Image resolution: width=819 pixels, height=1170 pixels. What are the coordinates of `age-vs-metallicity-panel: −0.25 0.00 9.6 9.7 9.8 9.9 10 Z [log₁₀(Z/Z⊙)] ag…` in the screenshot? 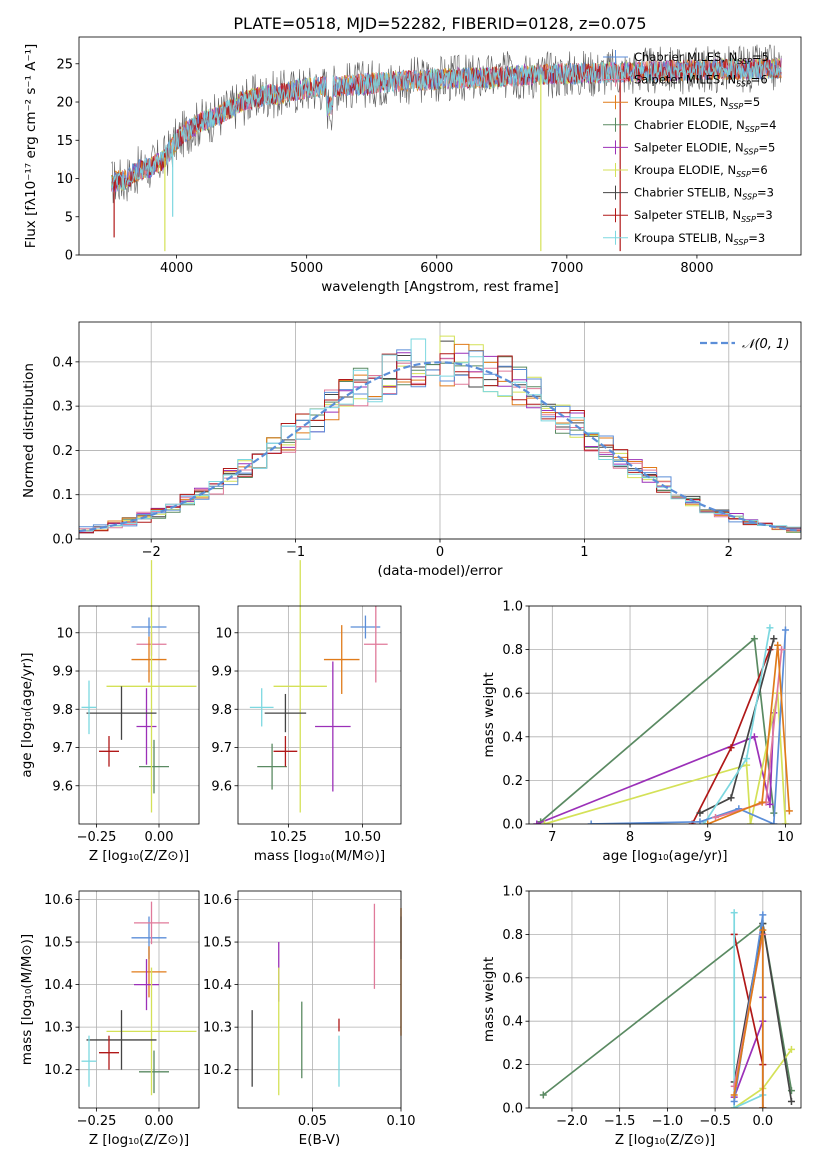 It's located at (109, 712).